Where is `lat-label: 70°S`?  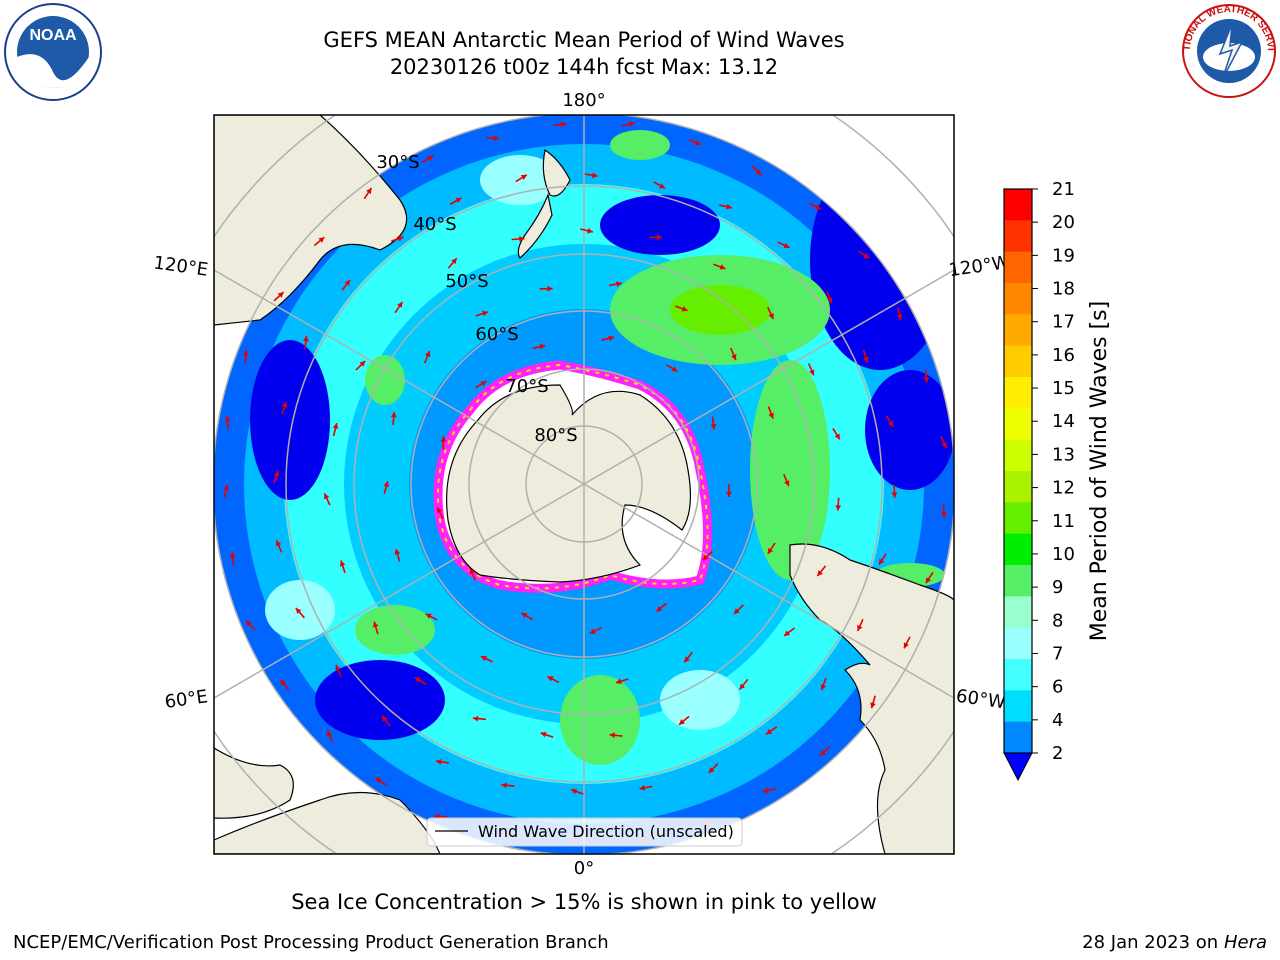 lat-label: 70°S is located at coordinates (526, 386).